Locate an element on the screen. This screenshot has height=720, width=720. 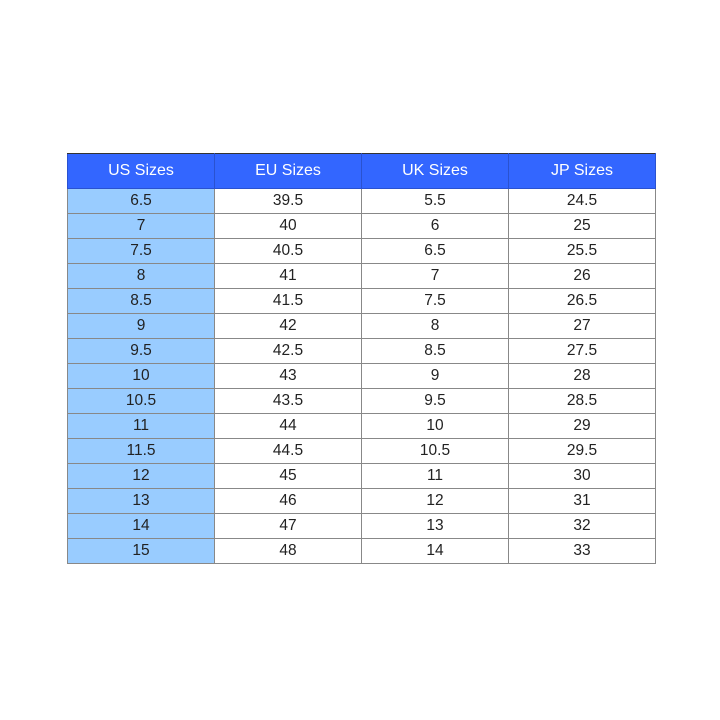
column-header-uk: UK Sizes is located at coordinates (435, 171).